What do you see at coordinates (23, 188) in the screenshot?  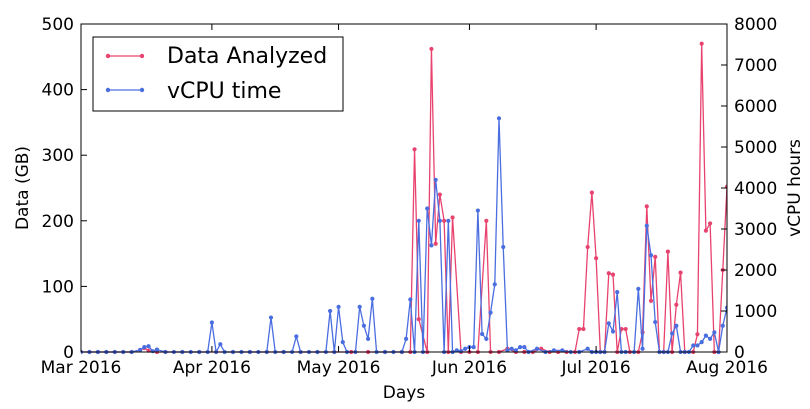 I see `y-axis-label: Data (GB)` at bounding box center [23, 188].